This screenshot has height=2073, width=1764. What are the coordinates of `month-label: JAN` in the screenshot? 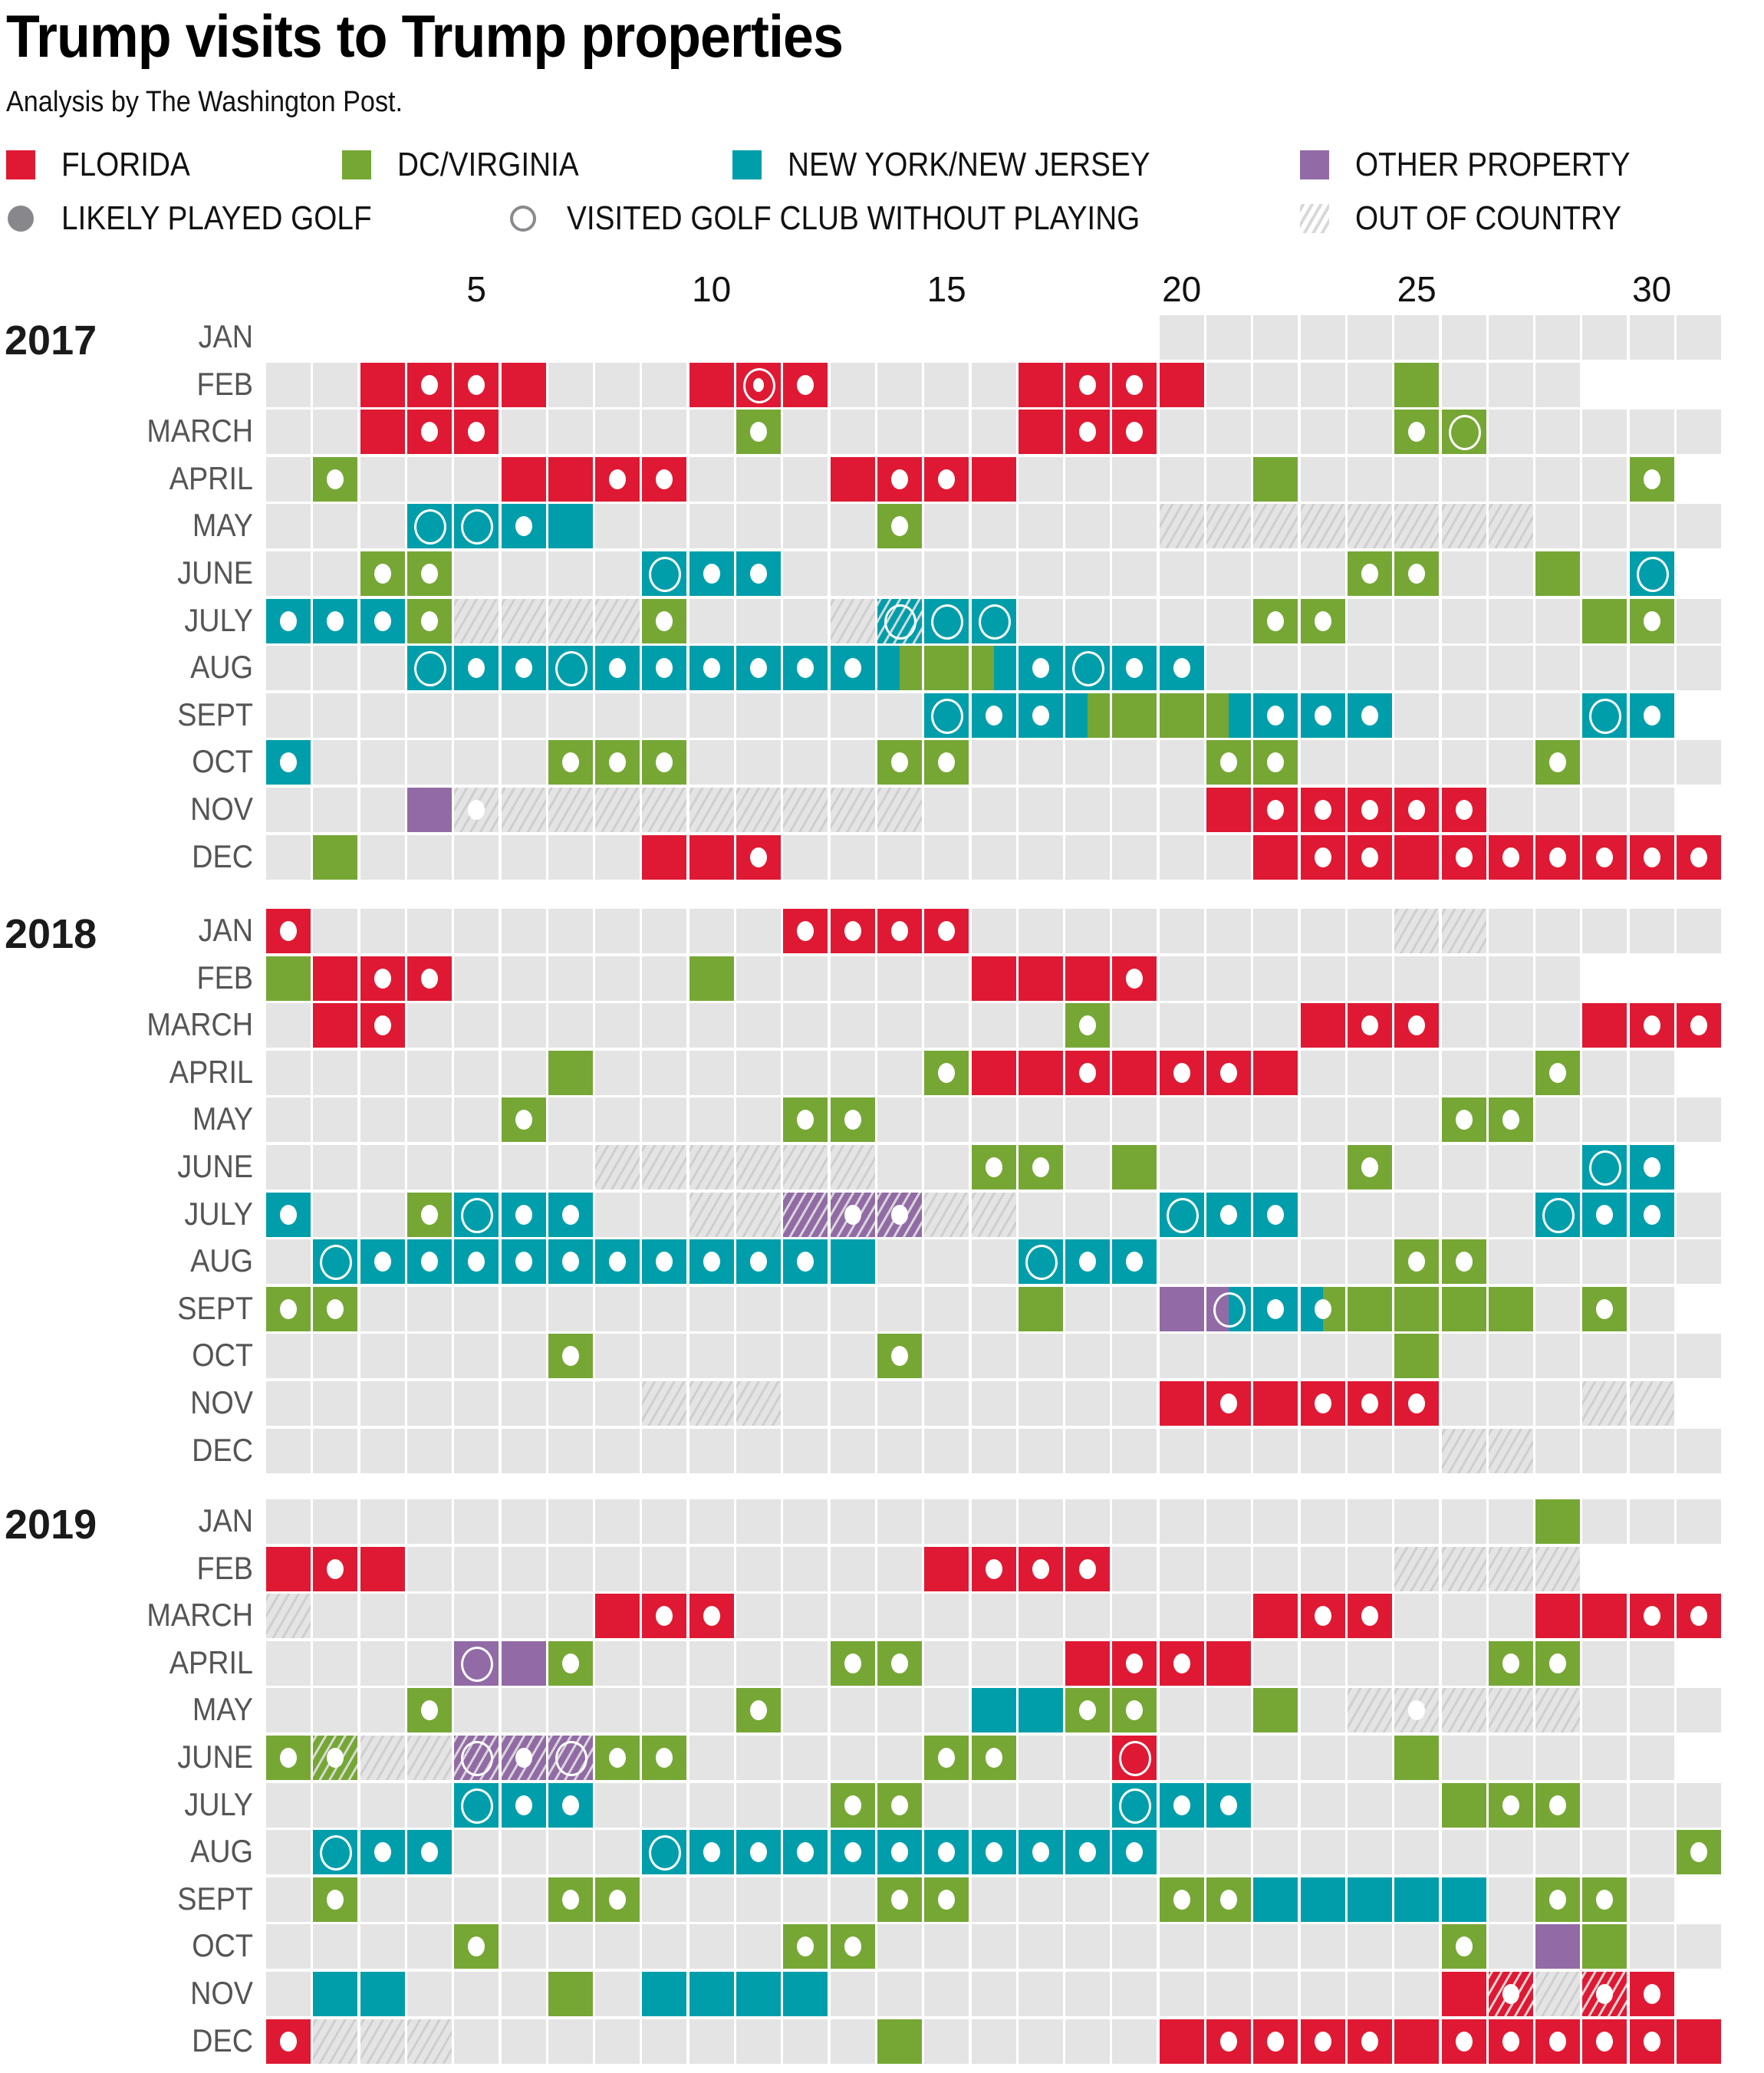 It's located at (225, 930).